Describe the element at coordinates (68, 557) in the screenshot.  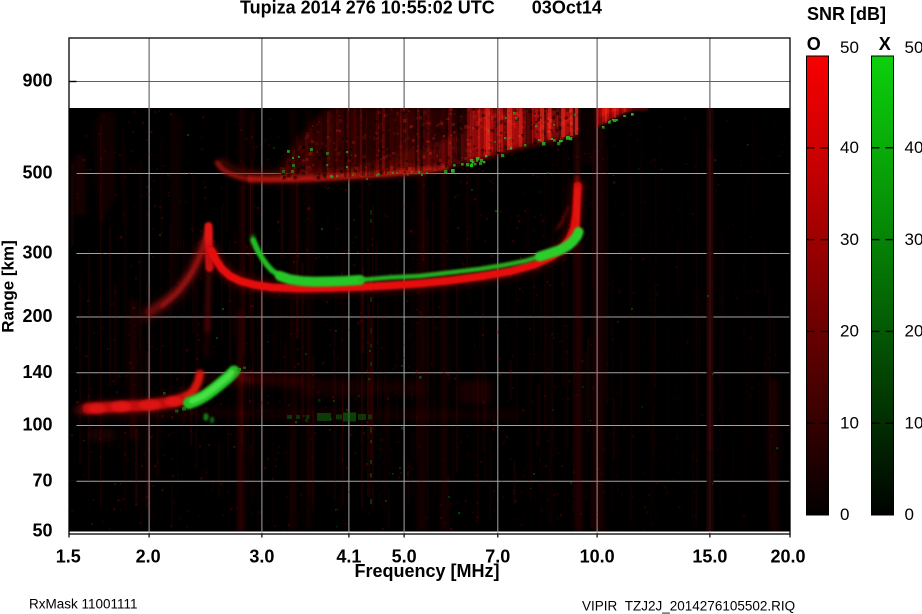
I see `svg-text: 1.5` at that location.